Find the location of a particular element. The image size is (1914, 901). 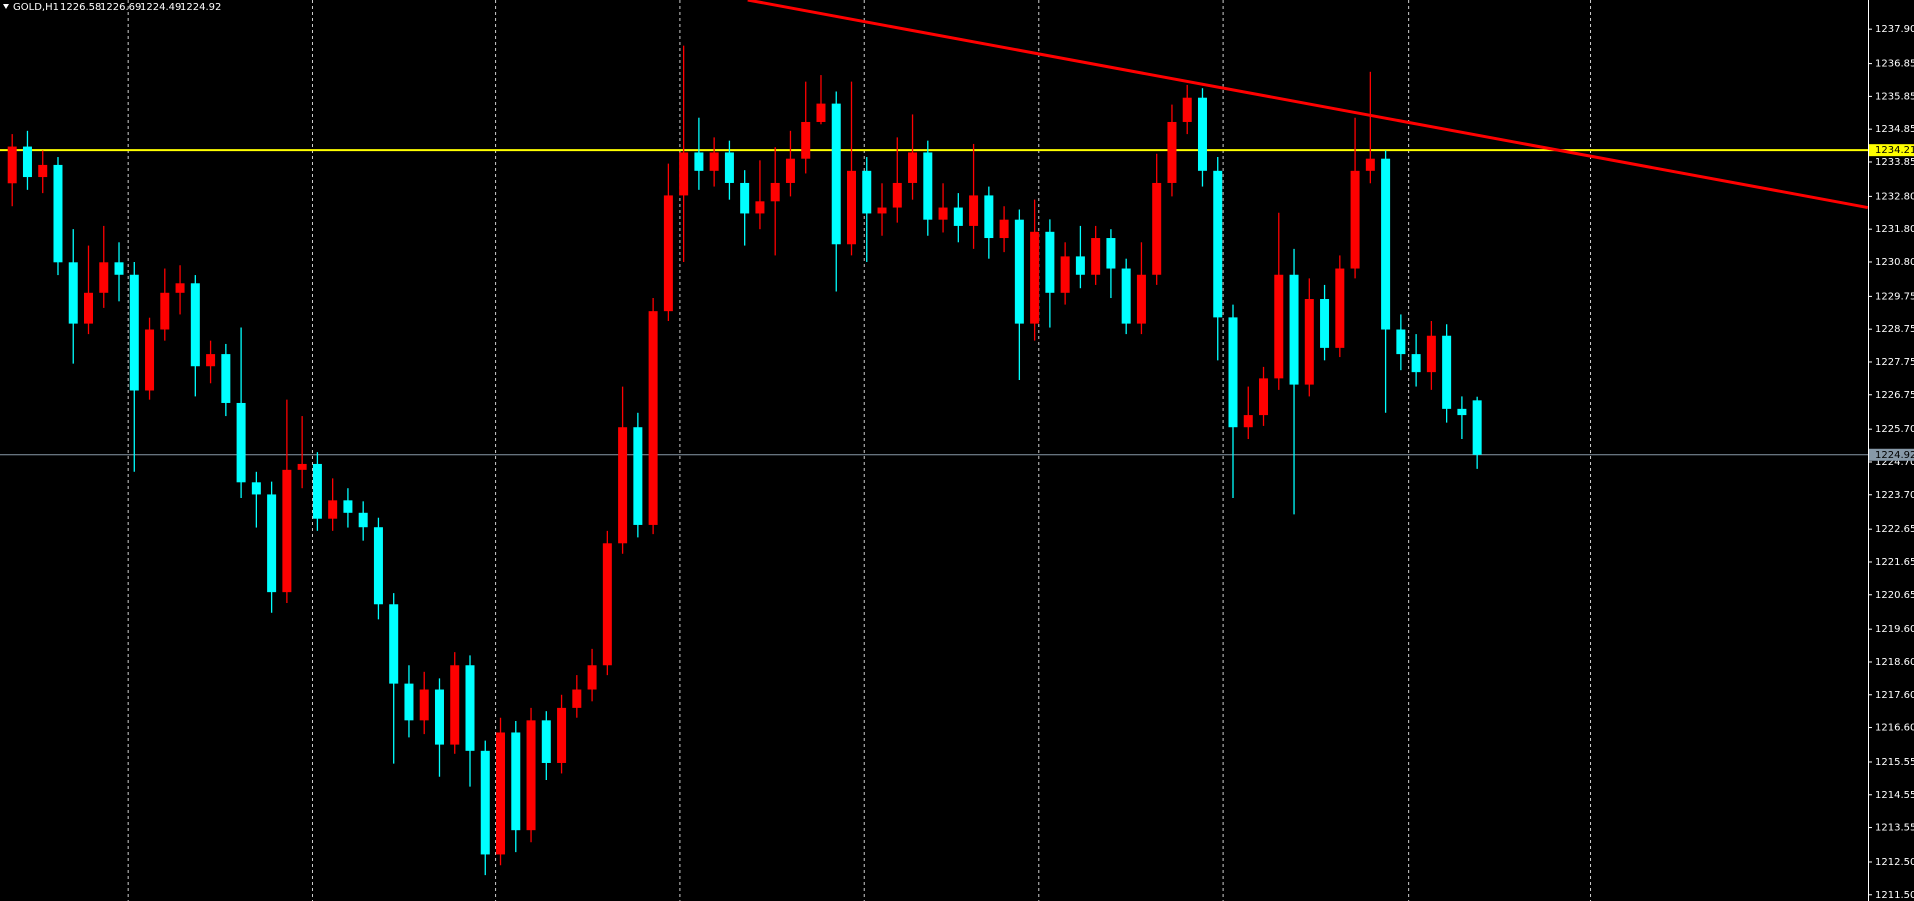

y-tick-label: 1232.80 is located at coordinates (1894, 196).